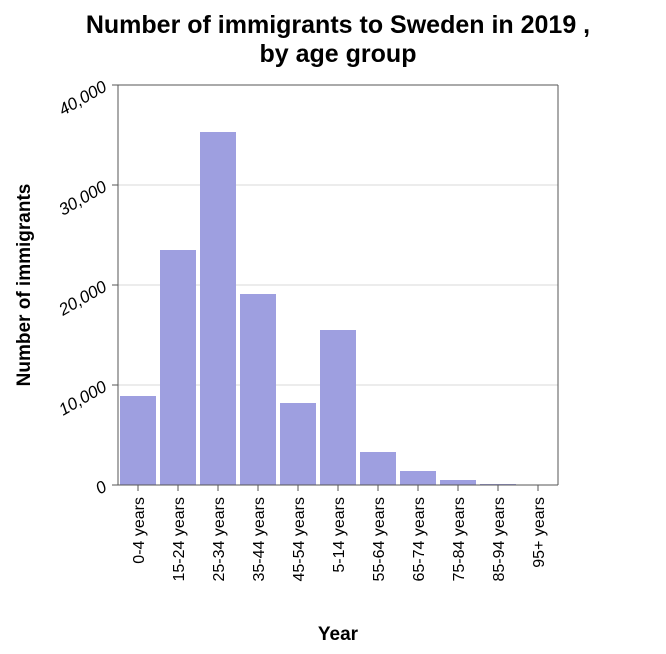 Image resolution: width=666 pixels, height=654 pixels. What do you see at coordinates (101, 487) in the screenshot?
I see `y-tick-label: 0` at bounding box center [101, 487].